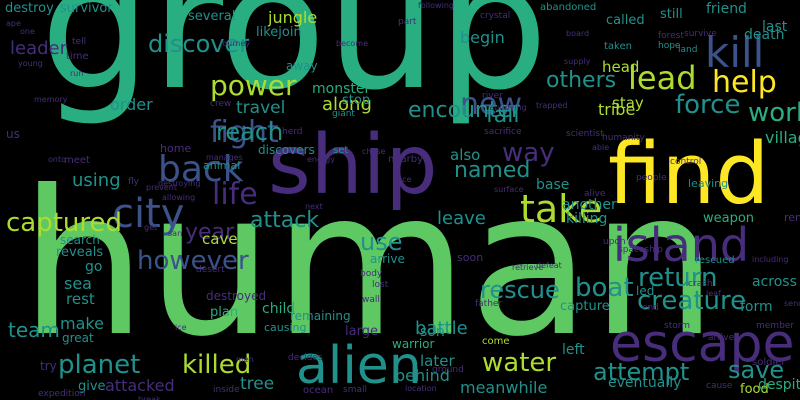 This screenshot has width=800, height=400. Describe the element at coordinates (689, 174) in the screenshot. I see `word: find` at that location.